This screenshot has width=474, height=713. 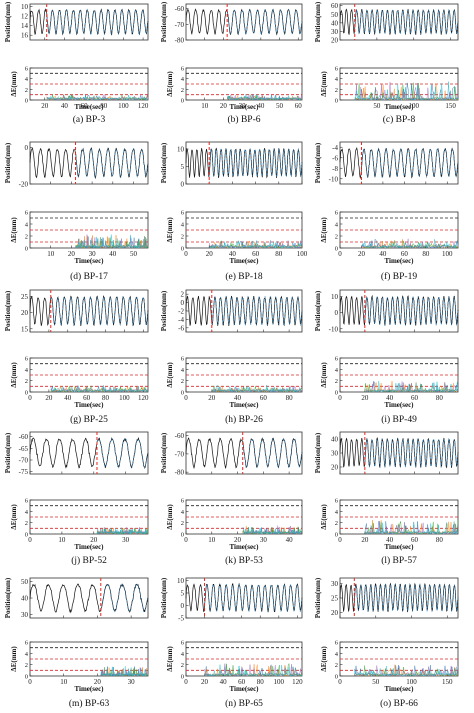 I want to click on x-tick-label: 80, so click(x=104, y=106).